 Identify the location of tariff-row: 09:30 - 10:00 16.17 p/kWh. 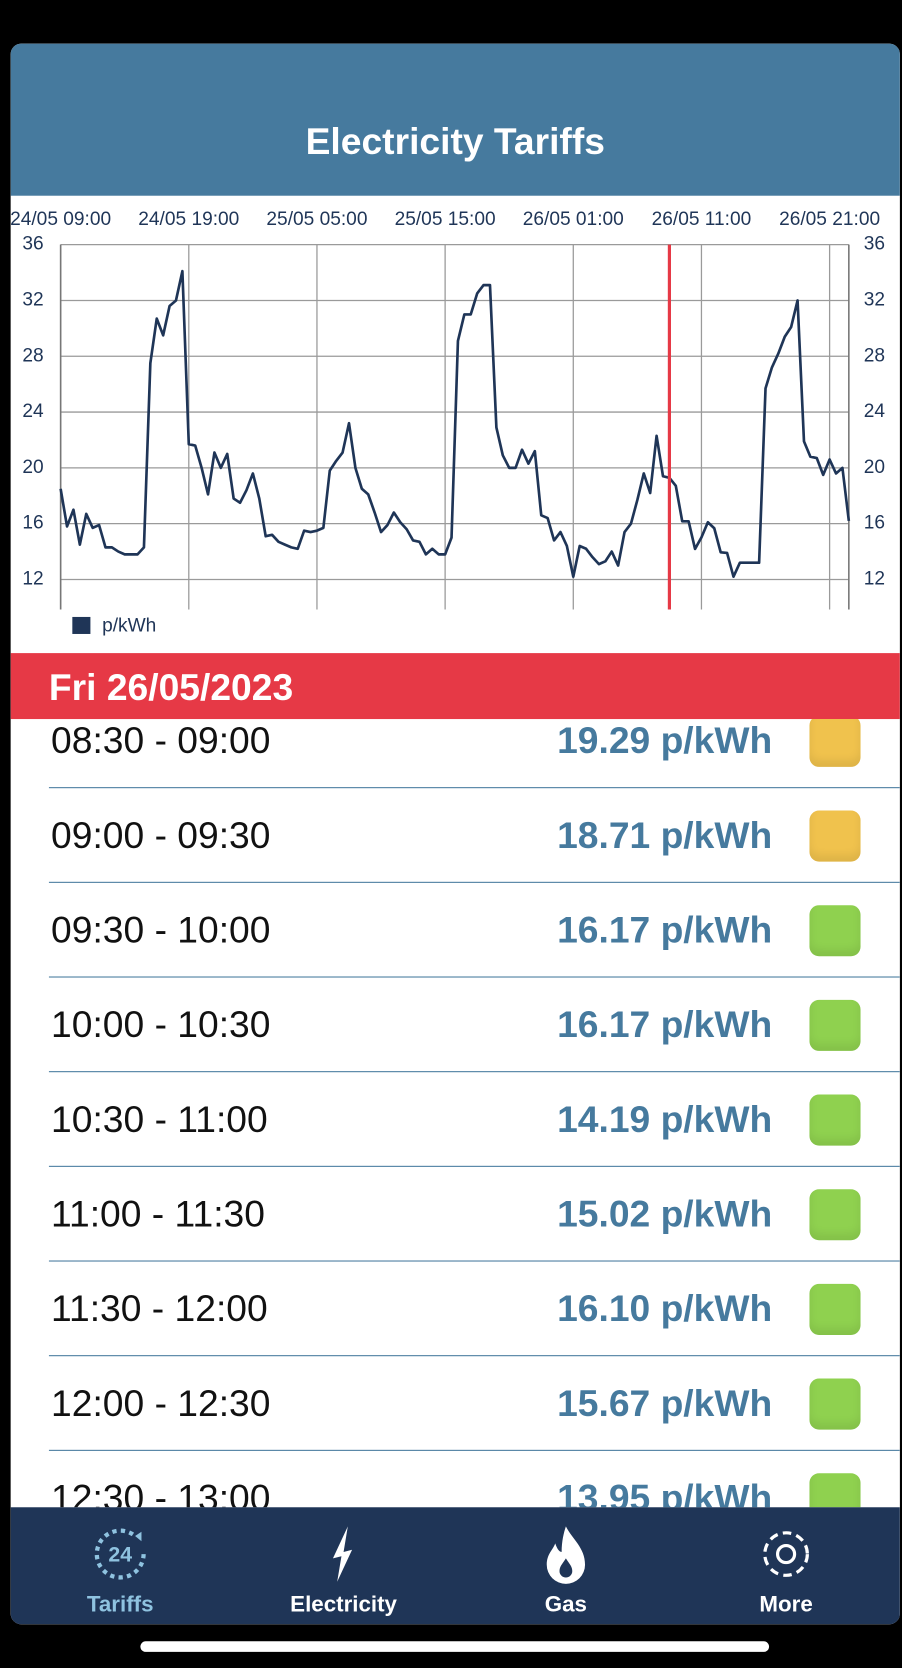
(455, 930).